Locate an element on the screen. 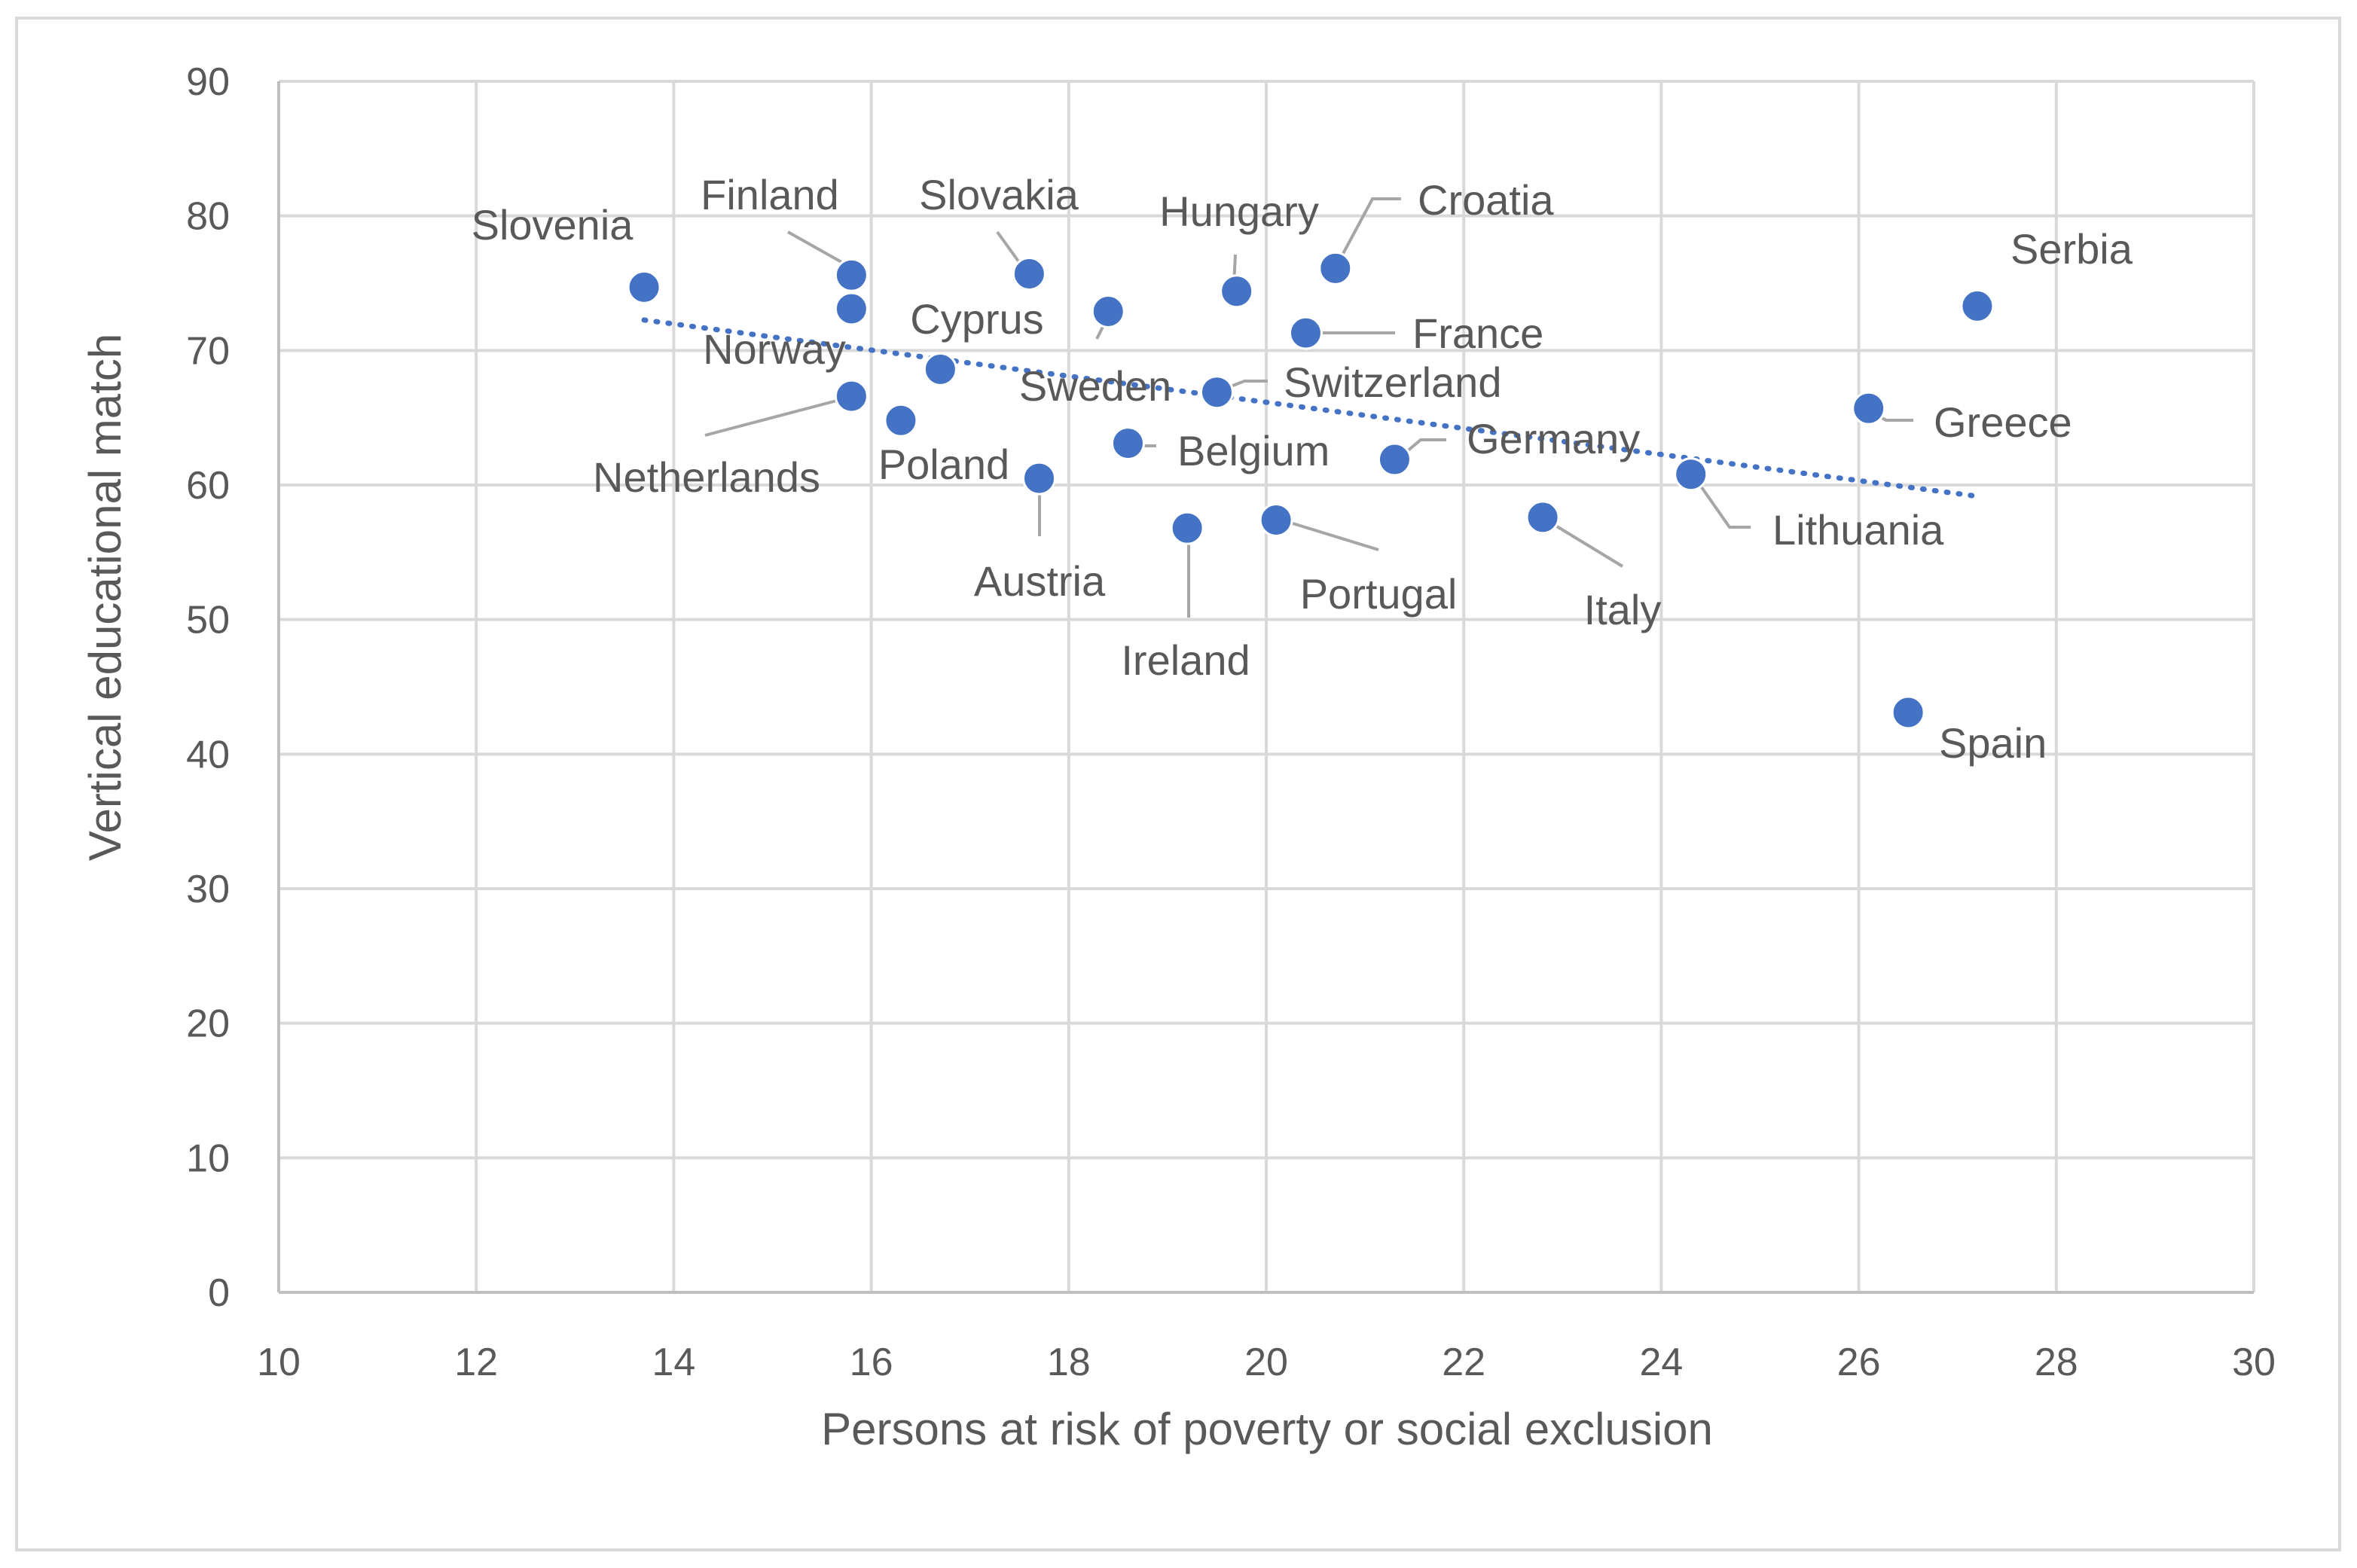  point-switzerland is located at coordinates (1217, 393).